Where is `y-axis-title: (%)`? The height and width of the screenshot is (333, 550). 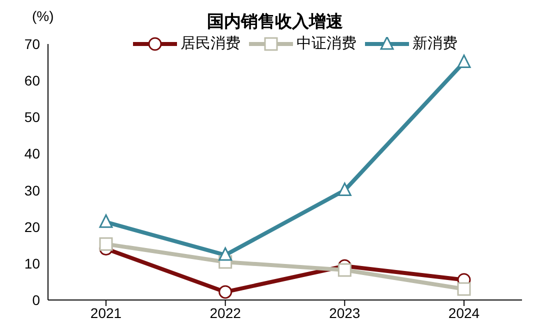 y-axis-title: (%) is located at coordinates (43, 16).